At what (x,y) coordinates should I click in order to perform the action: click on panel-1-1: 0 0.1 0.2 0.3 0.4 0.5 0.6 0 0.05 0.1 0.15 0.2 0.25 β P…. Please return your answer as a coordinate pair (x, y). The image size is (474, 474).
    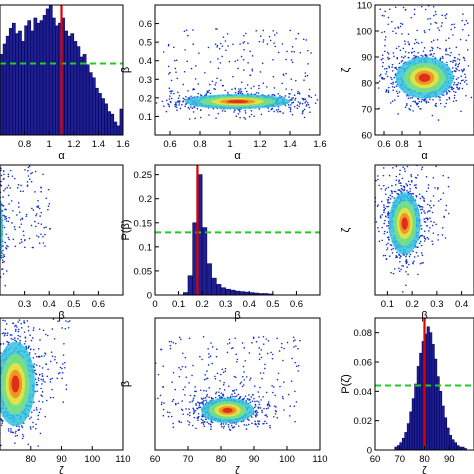
    Looking at the image, I should click on (220, 243).